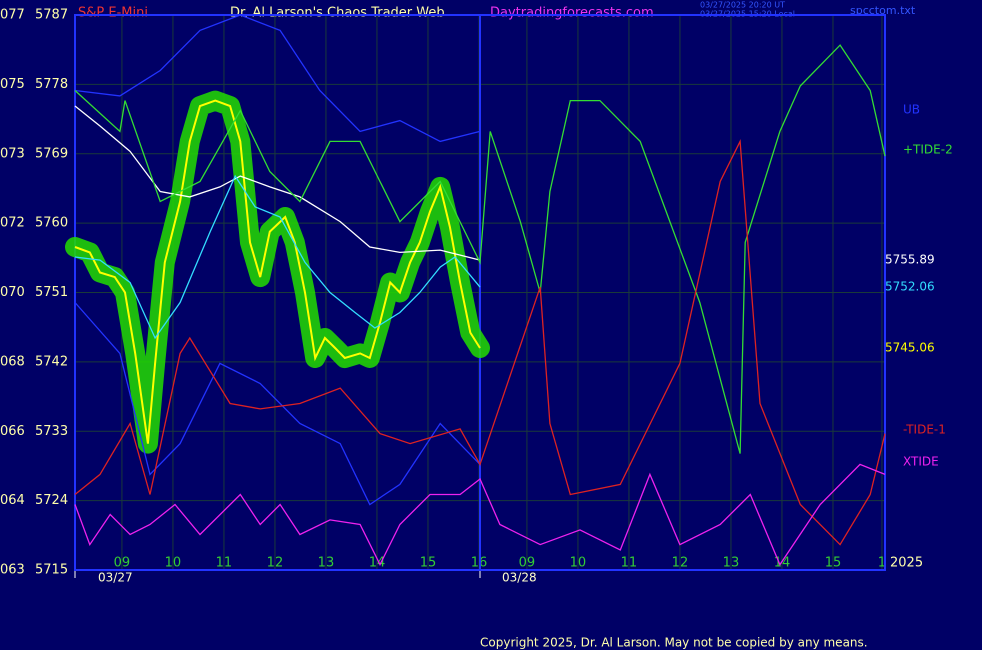 The width and height of the screenshot is (982, 650). What do you see at coordinates (906, 563) in the screenshot?
I see `year-label: 2025` at bounding box center [906, 563].